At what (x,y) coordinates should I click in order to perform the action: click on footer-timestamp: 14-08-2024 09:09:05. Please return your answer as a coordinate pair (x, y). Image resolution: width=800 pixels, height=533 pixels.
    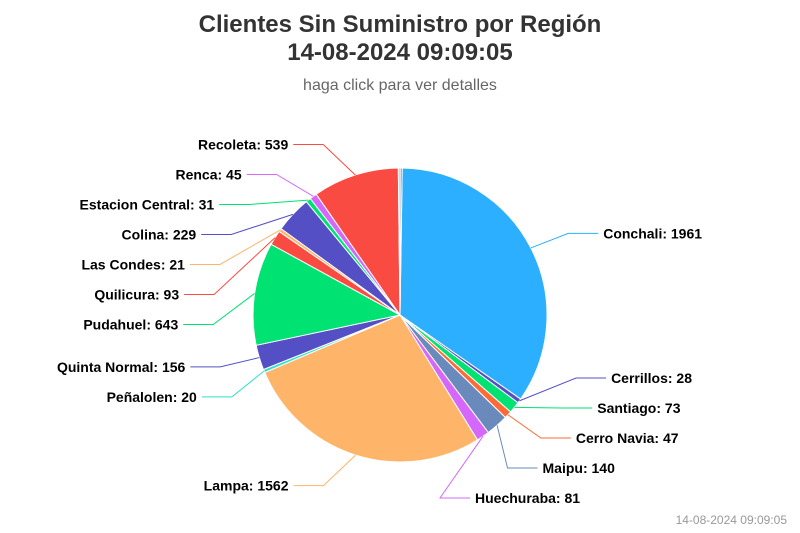
    Looking at the image, I should click on (731, 520).